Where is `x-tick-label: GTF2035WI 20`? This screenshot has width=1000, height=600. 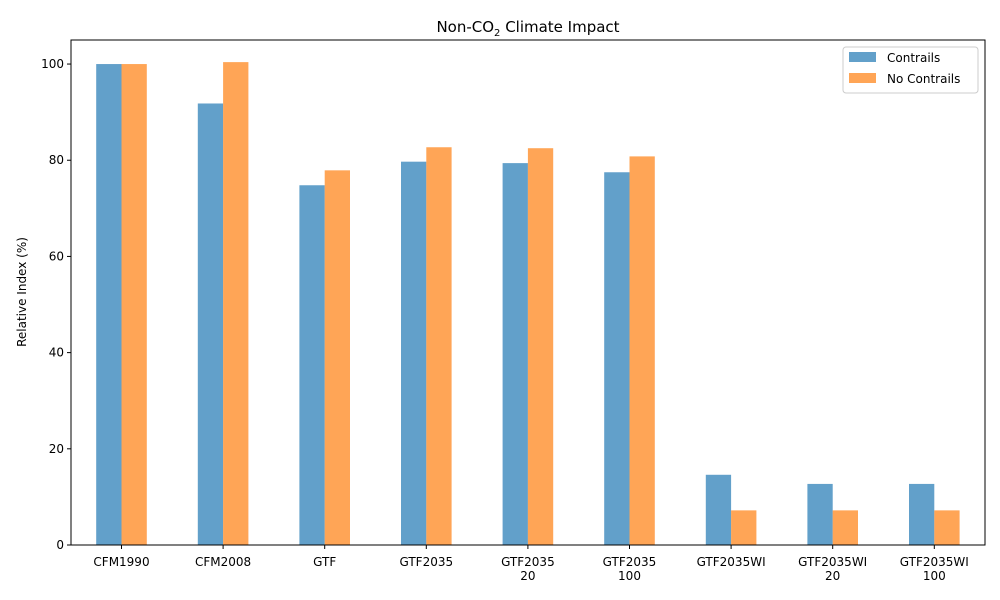 x-tick-label: GTF2035WI 20 is located at coordinates (832, 569).